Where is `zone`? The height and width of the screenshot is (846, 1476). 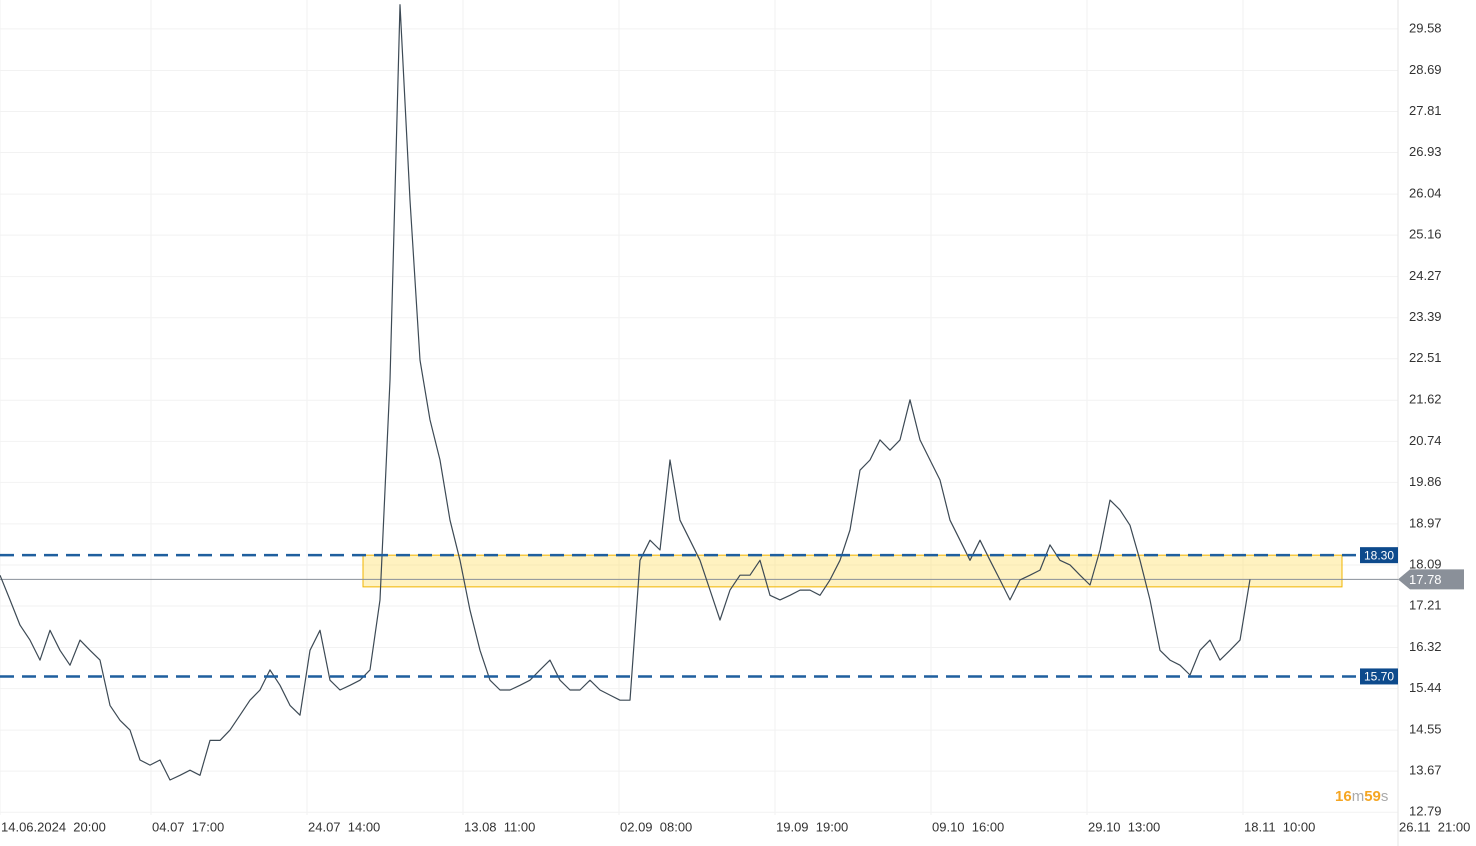
zone is located at coordinates (852, 571).